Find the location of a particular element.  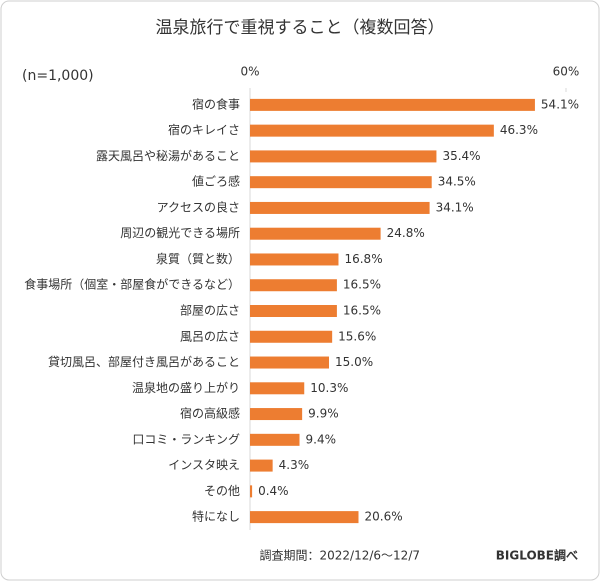

value-label: 34.5% is located at coordinates (457, 182).